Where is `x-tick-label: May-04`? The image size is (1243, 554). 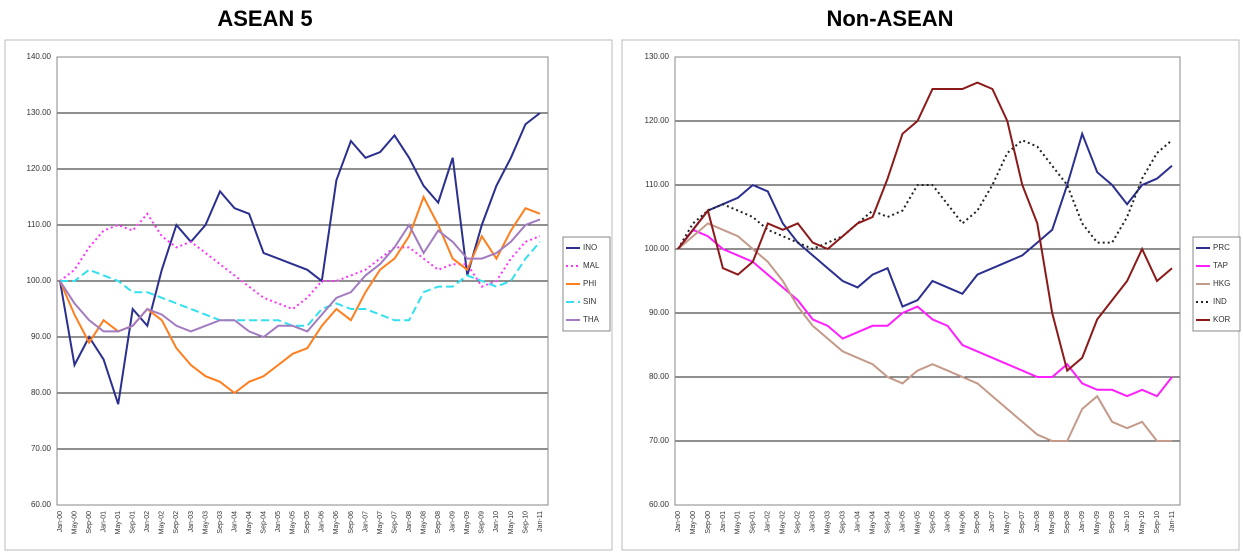 x-tick-label: May-04 is located at coordinates (249, 522).